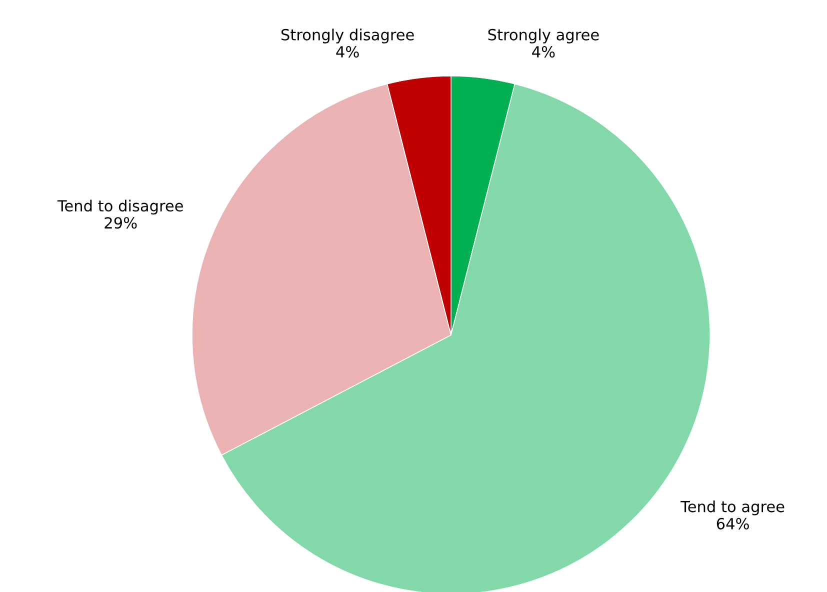 This screenshot has height=592, width=827. Describe the element at coordinates (732, 524) in the screenshot. I see `data-label: 64%` at that location.